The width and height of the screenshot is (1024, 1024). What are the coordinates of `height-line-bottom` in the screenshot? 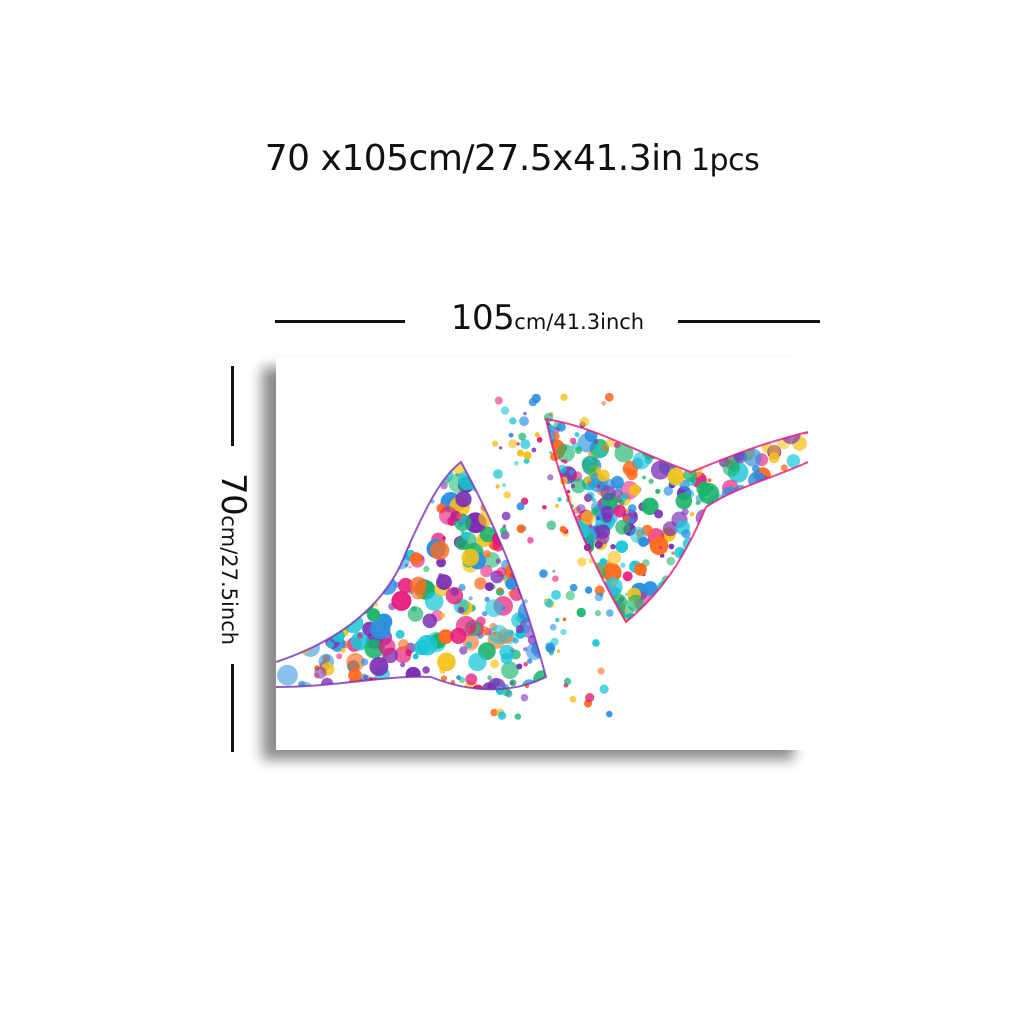 It's located at (232, 708).